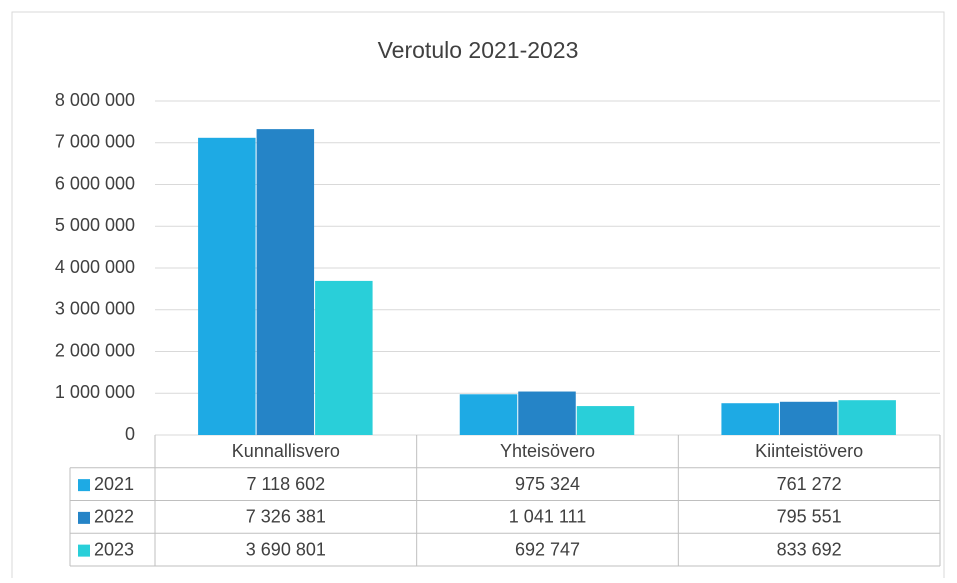 The image size is (957, 583). What do you see at coordinates (478, 50) in the screenshot?
I see `chart-title: Verotulo 2021-2023` at bounding box center [478, 50].